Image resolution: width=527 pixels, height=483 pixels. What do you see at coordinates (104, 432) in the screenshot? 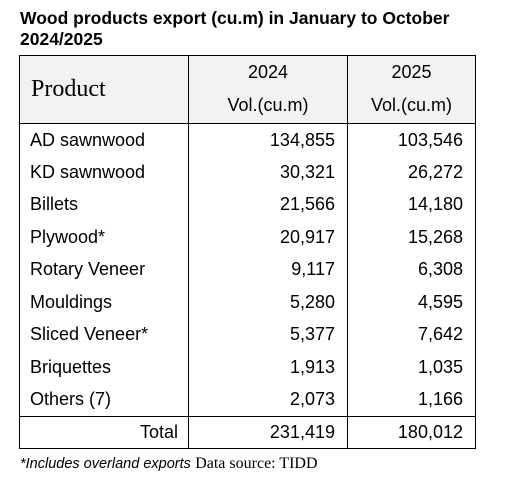
I see `total-label: Total` at bounding box center [104, 432].